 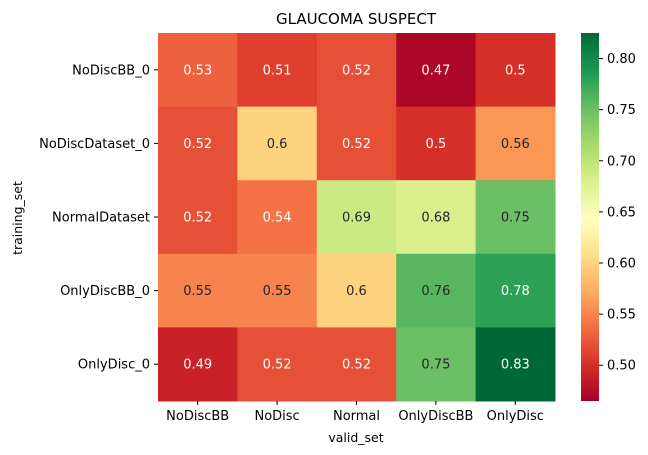 I want to click on colorbar-tick-label: 0.75, so click(x=621, y=110).